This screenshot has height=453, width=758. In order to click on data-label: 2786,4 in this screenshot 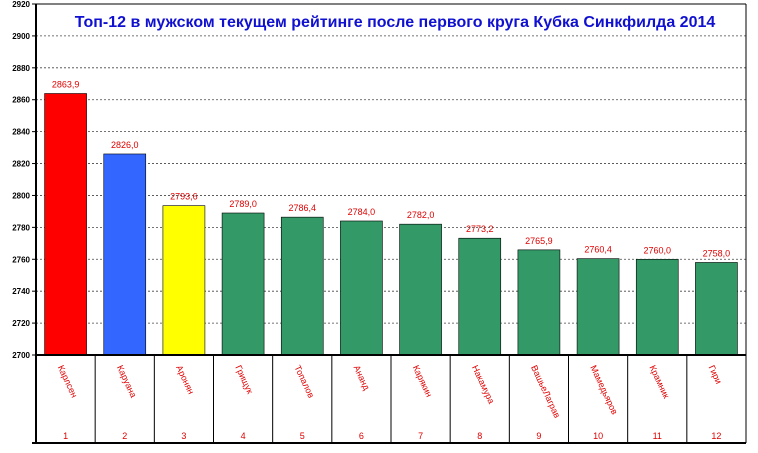, I will do `click(302, 208)`.